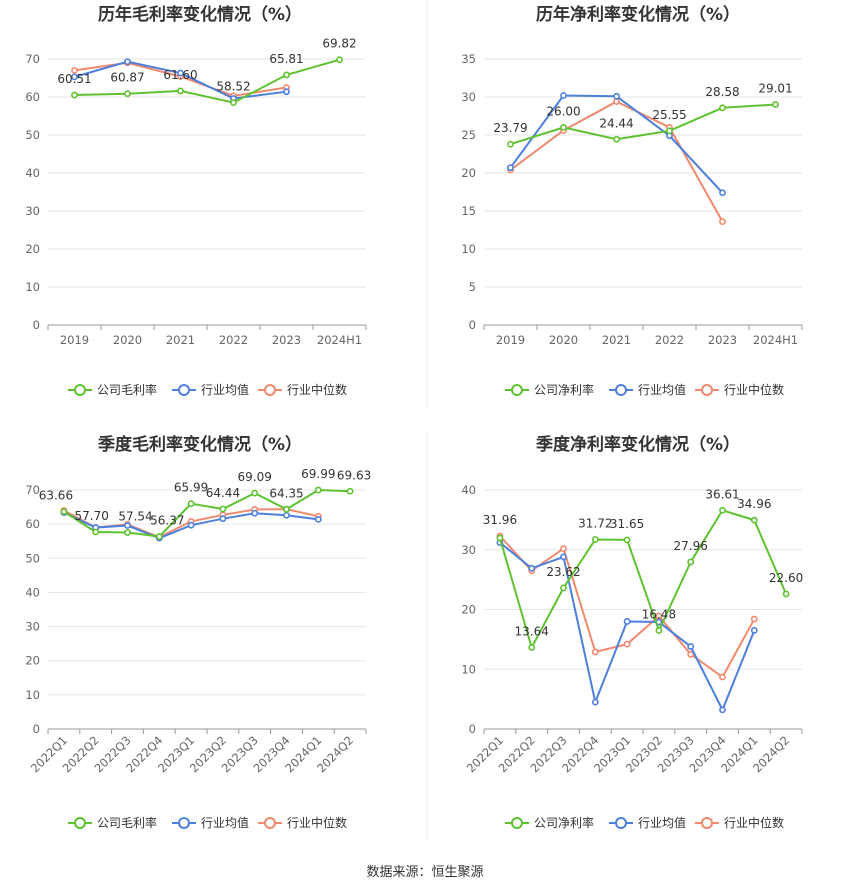  Describe the element at coordinates (468, 669) in the screenshot. I see `y-tick-label: 10` at that location.